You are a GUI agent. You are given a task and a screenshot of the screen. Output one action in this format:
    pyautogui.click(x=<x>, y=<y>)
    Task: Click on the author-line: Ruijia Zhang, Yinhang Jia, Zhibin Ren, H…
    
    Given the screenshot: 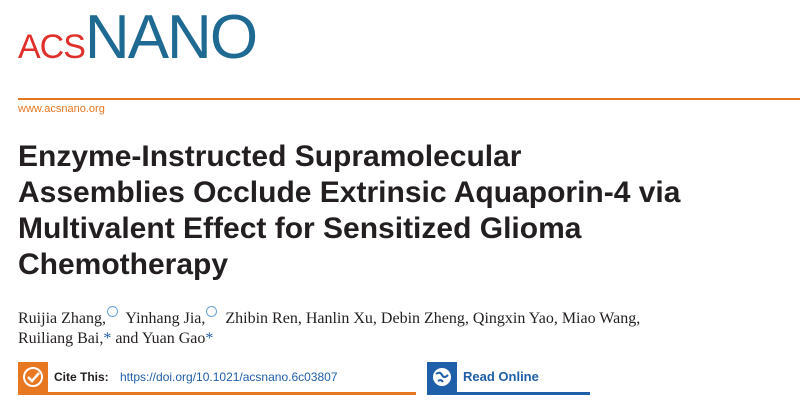 What is the action you would take?
    pyautogui.click(x=329, y=317)
    